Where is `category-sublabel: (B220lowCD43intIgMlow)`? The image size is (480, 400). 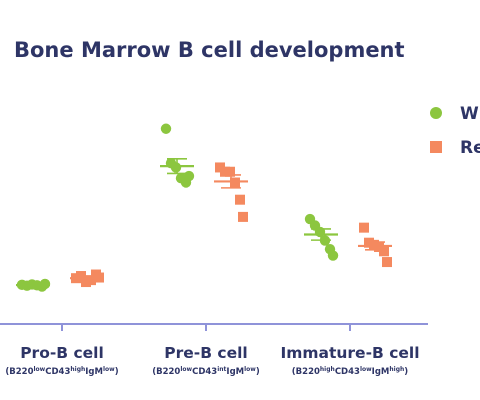
category-sublabel: (B220lowCD43intIgMlow) is located at coordinates (206, 372).